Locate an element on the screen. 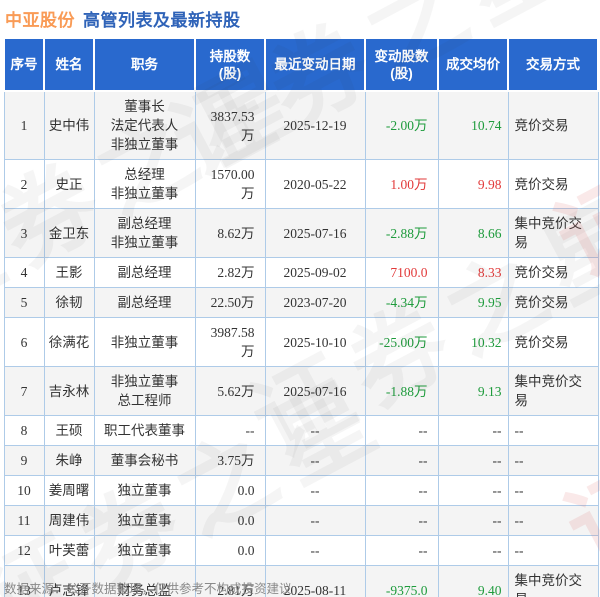  cell-change-qty: 7100.0 is located at coordinates (401, 272).